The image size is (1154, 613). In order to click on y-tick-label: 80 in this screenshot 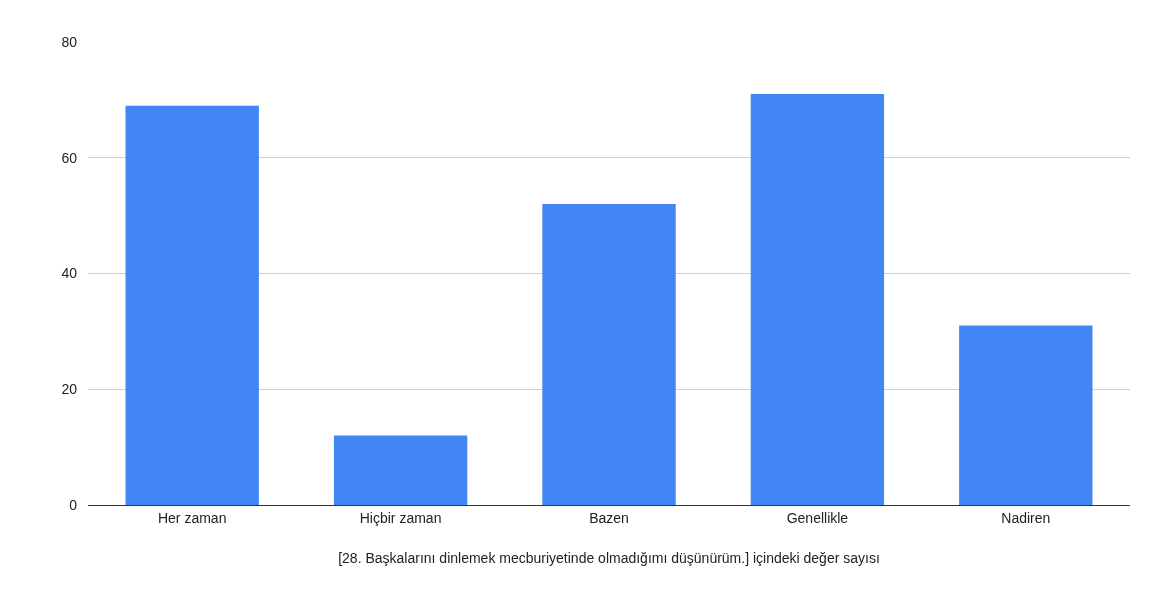, I will do `click(69, 41)`.